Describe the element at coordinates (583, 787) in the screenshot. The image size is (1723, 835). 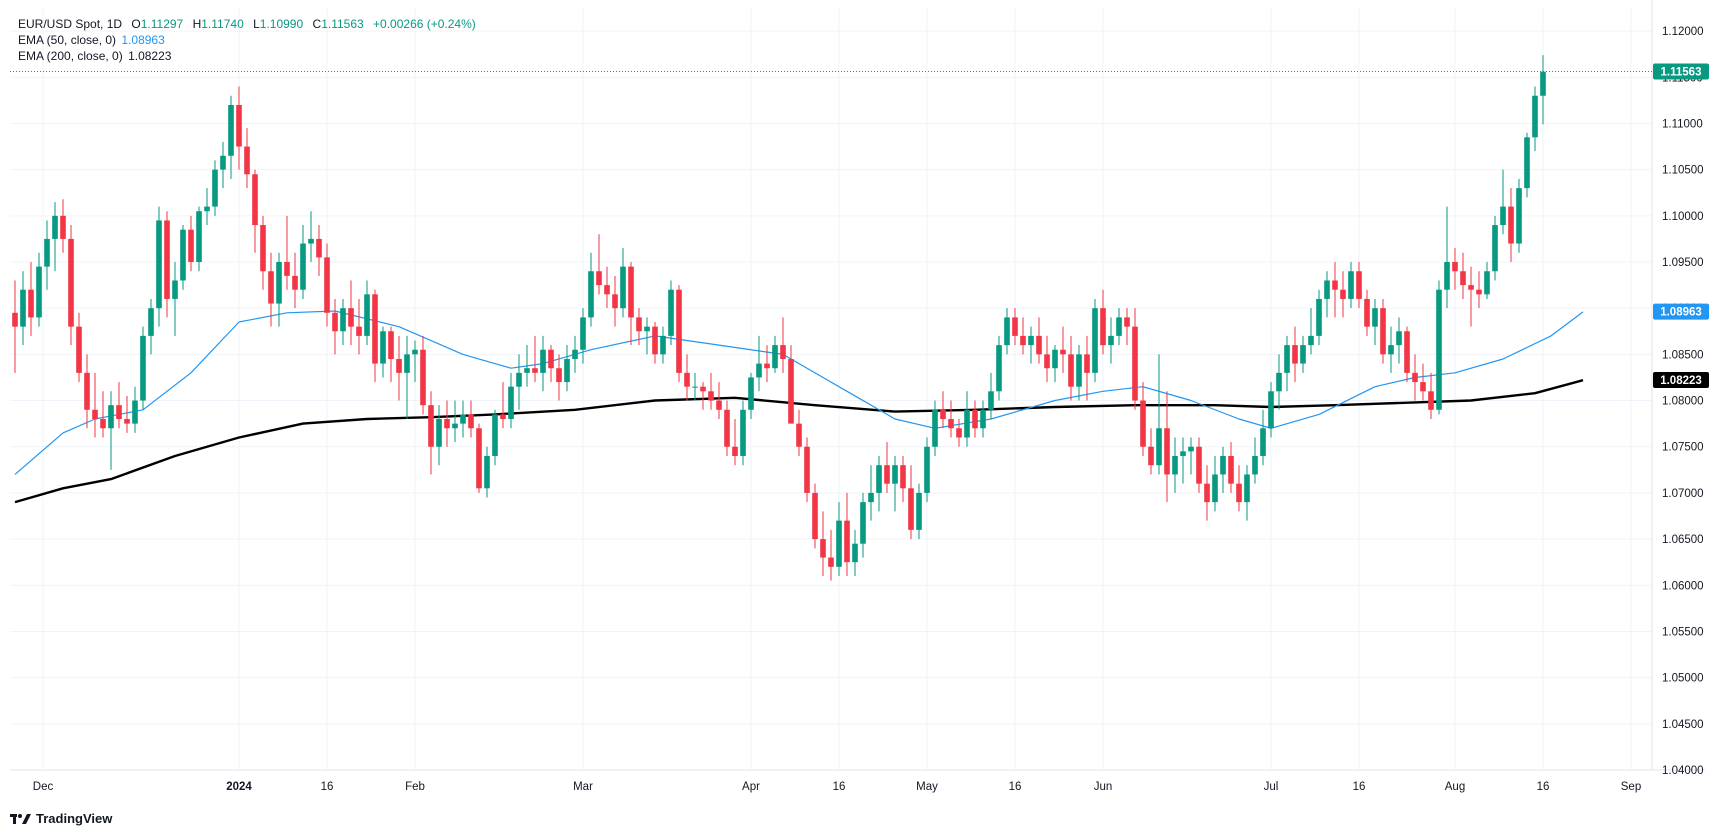
I see `time-tick-label: Mar` at that location.